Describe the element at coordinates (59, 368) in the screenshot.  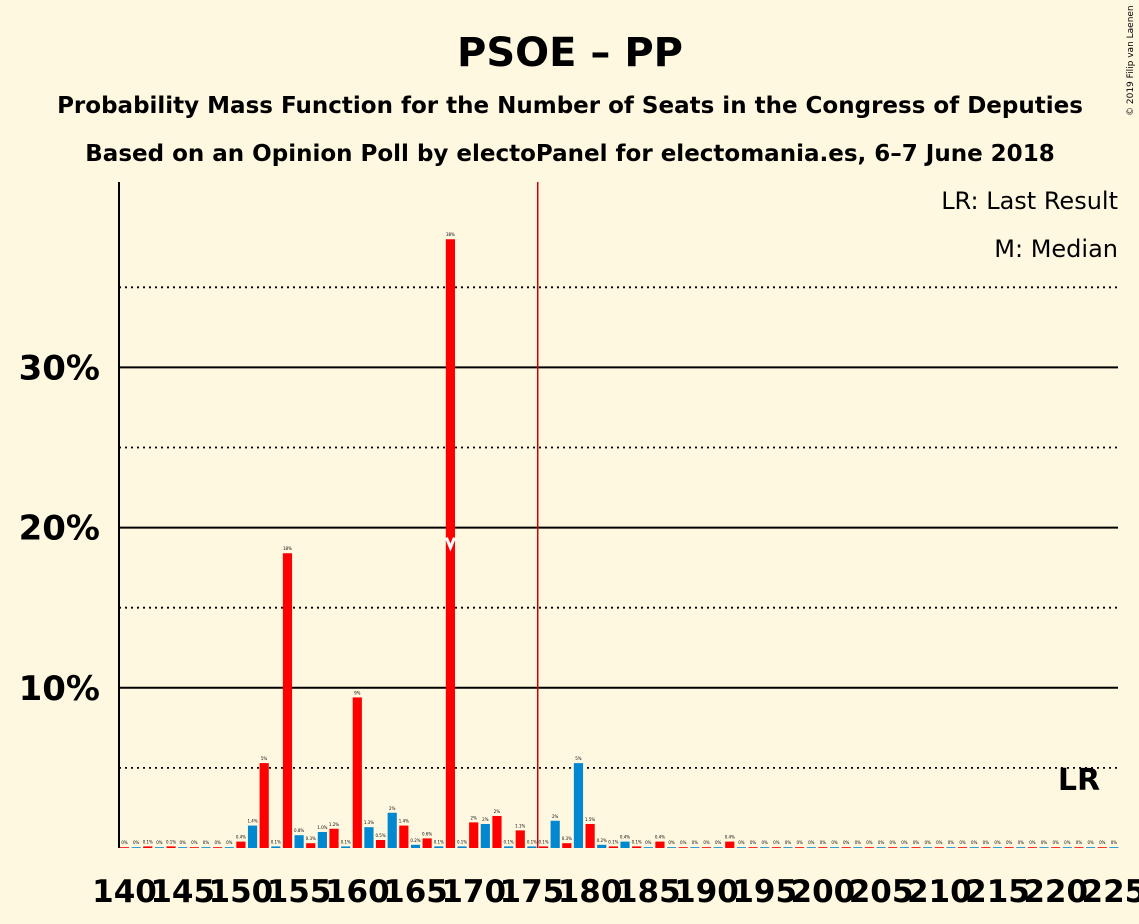
I see `y-tick-label: 30%` at that location.